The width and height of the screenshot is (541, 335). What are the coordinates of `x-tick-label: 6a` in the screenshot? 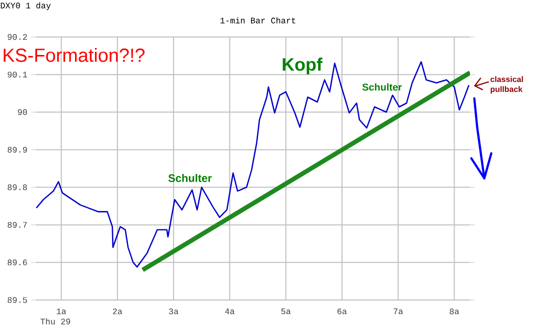 It's located at (342, 311).